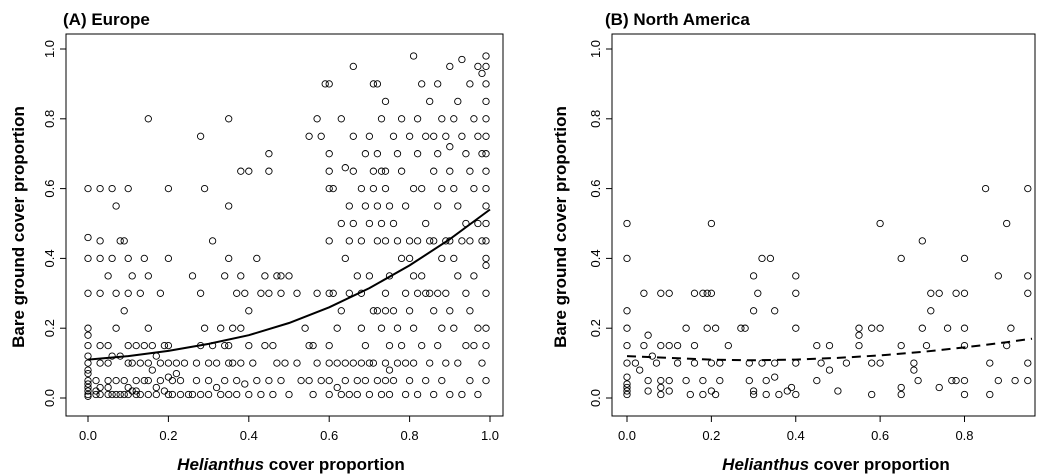  I want to click on panel-a-x-tick-label: 0.0, so click(88, 435).